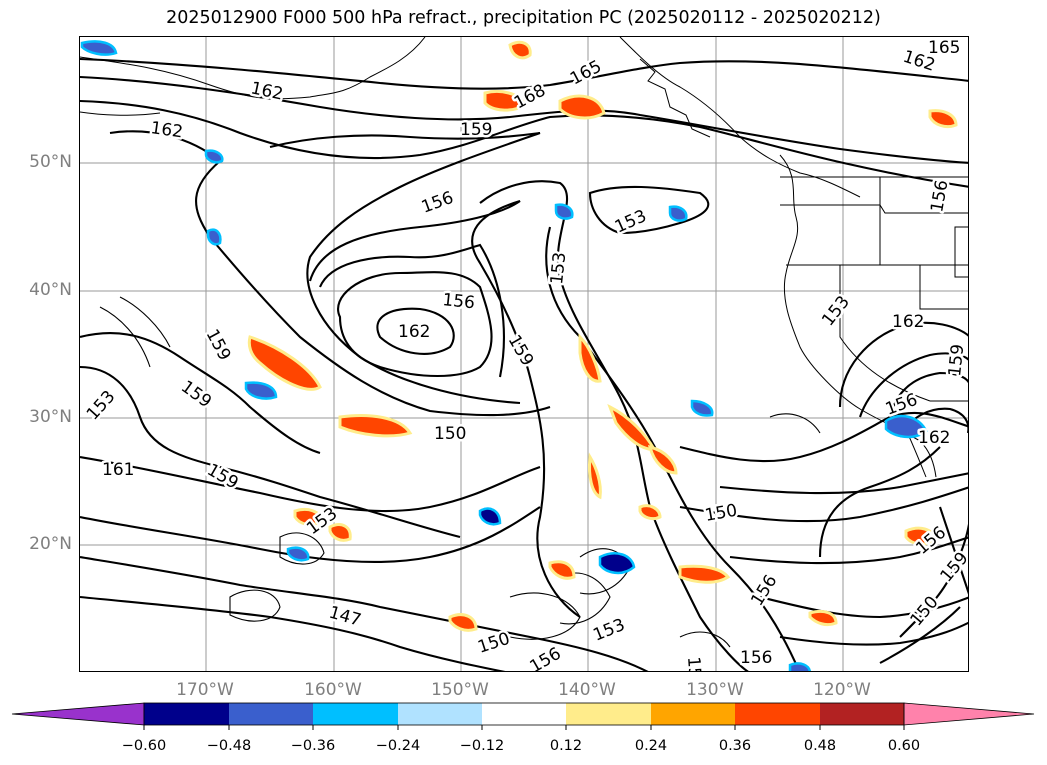  Describe the element at coordinates (345, 617) in the screenshot. I see `contour-label: 147` at that location.